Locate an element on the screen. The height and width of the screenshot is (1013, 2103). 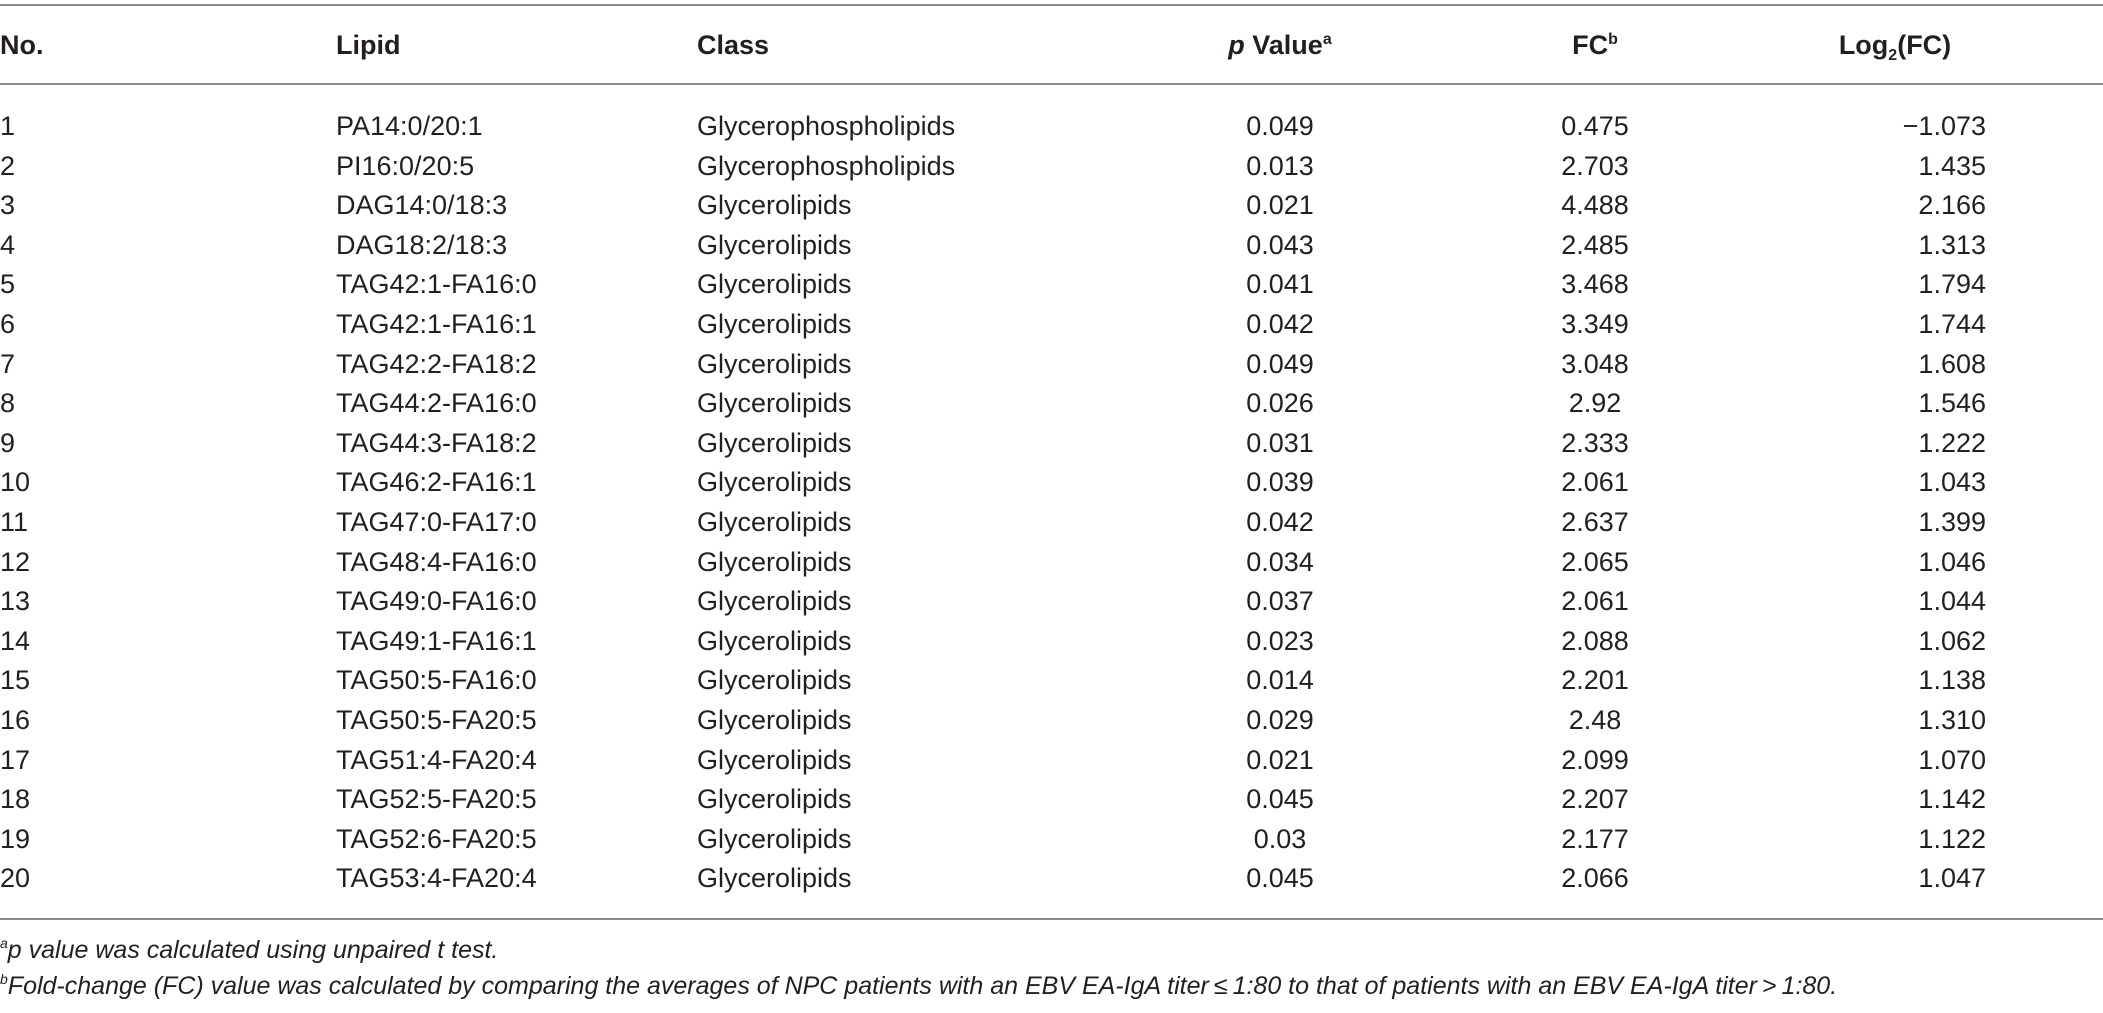
cell-fc: 2.637 is located at coordinates (1595, 521).